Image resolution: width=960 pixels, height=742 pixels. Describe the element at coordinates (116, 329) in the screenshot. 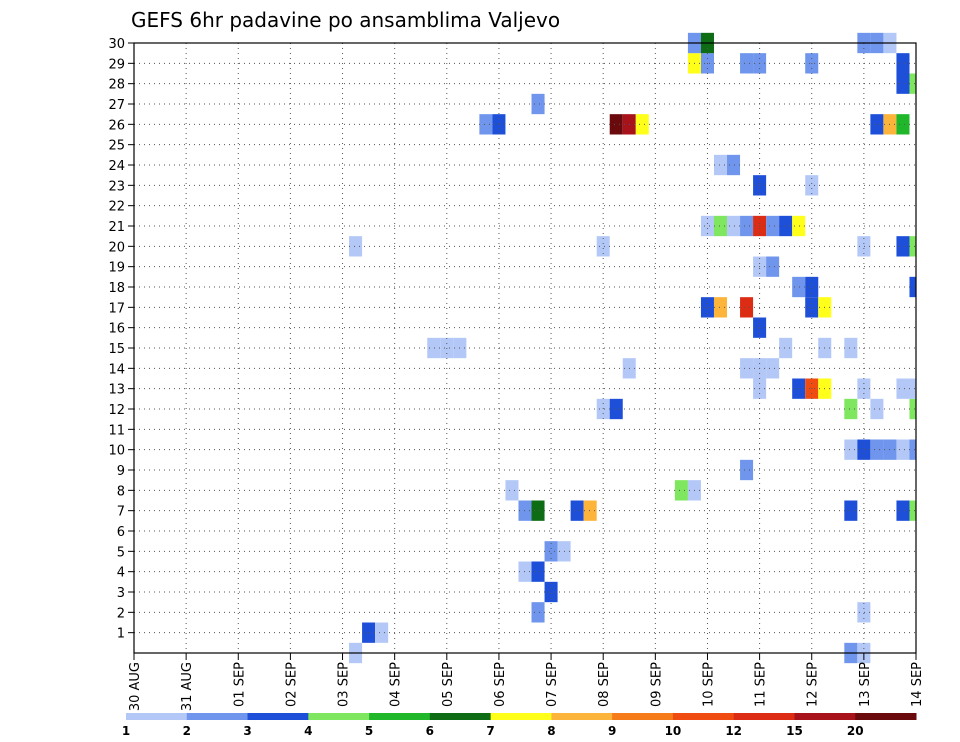

I see `y-tick-label: 16` at that location.